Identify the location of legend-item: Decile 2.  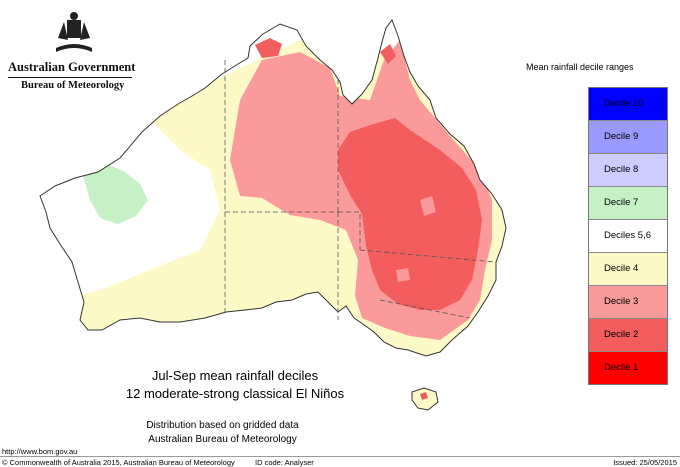
(628, 335).